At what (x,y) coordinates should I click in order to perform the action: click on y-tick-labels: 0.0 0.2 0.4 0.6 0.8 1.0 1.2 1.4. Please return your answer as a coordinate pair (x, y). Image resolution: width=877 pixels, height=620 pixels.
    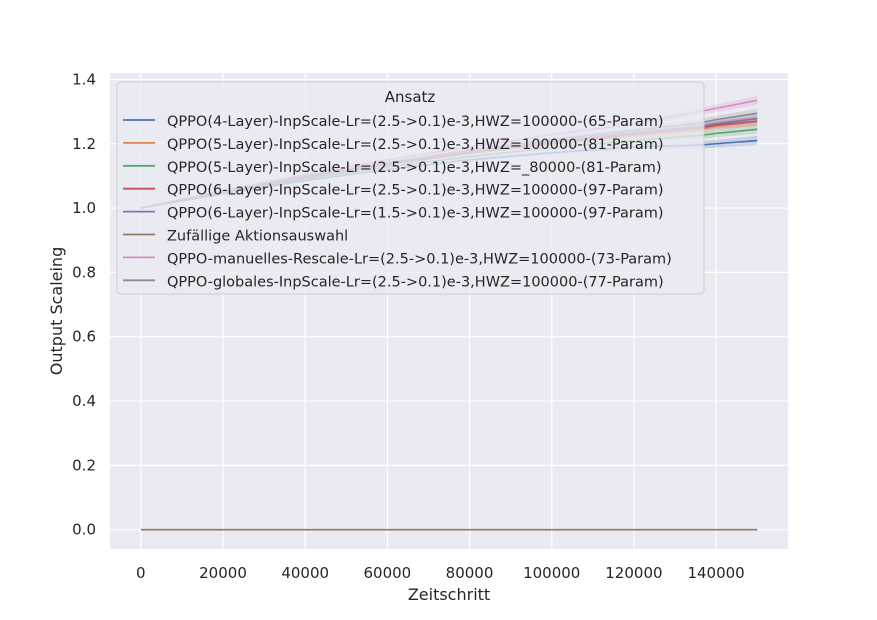
    Looking at the image, I should click on (84, 304).